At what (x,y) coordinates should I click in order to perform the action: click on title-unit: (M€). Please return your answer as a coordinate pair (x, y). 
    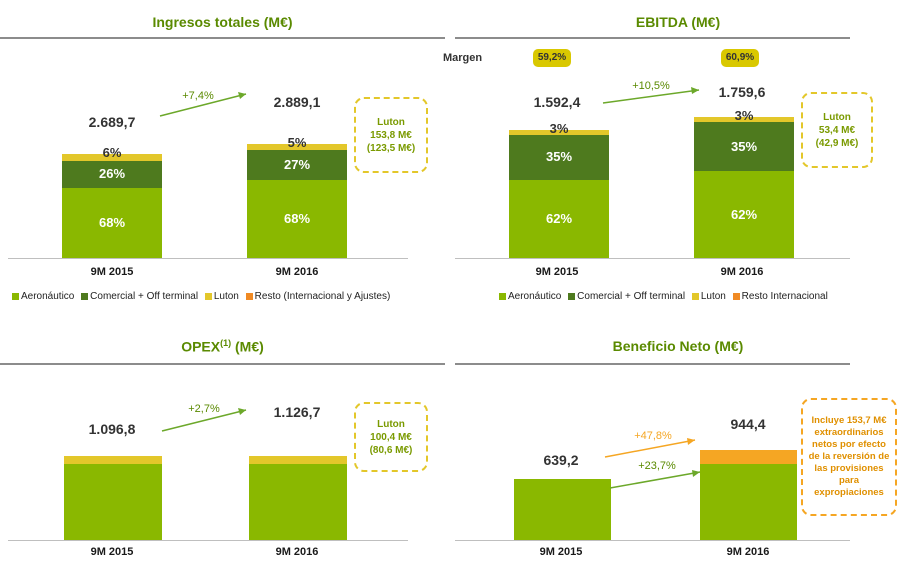
    Looking at the image, I should click on (247, 346).